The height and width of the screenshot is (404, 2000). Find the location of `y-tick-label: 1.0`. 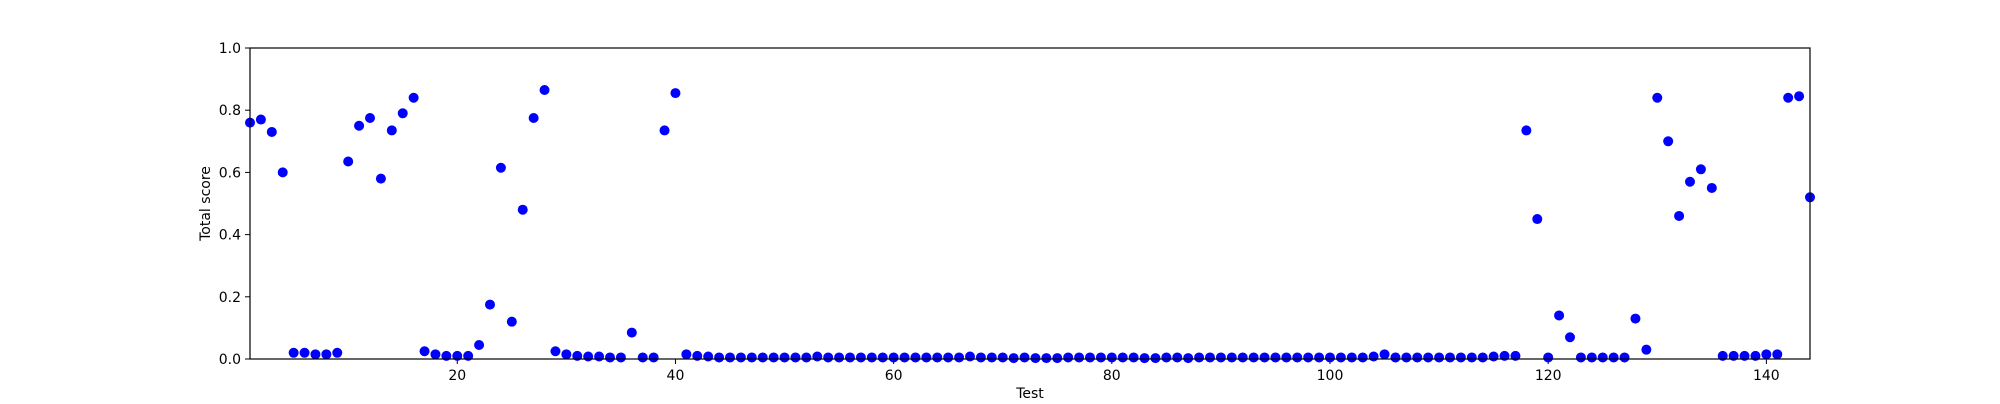

y-tick-label: 1.0 is located at coordinates (230, 49).